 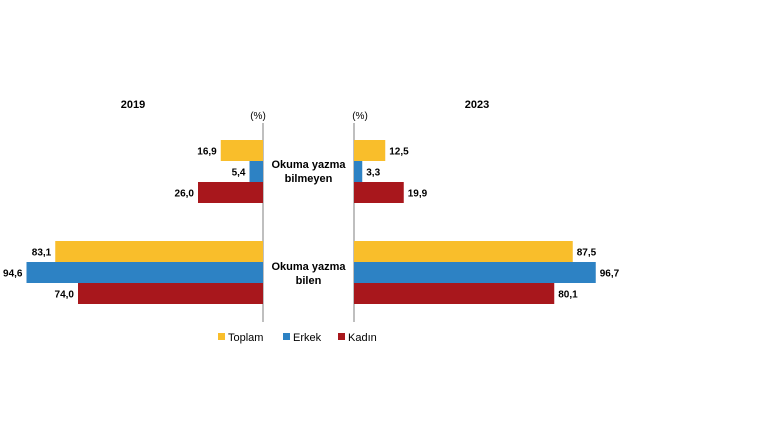 I want to click on data-label-2019-kadın-cat2: 74,0, so click(x=65, y=295).